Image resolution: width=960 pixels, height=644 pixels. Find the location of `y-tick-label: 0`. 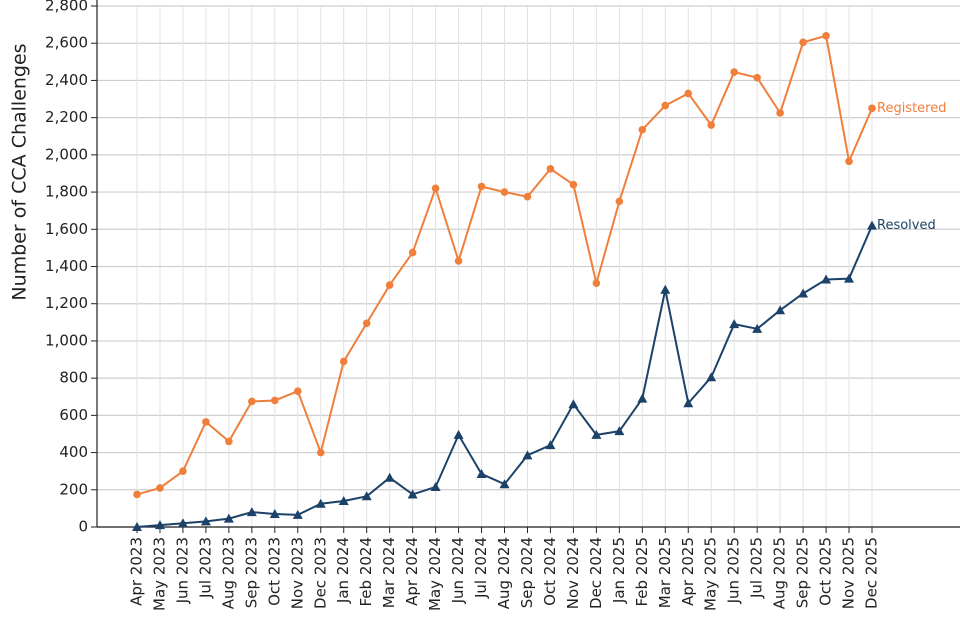

y-tick-label: 0 is located at coordinates (83, 527).